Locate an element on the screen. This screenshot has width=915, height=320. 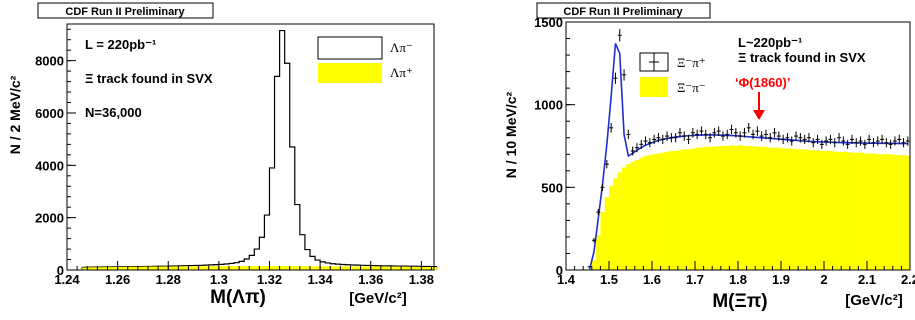
left-bar-Λπ⁺-3 is located at coordinates (100, 268).